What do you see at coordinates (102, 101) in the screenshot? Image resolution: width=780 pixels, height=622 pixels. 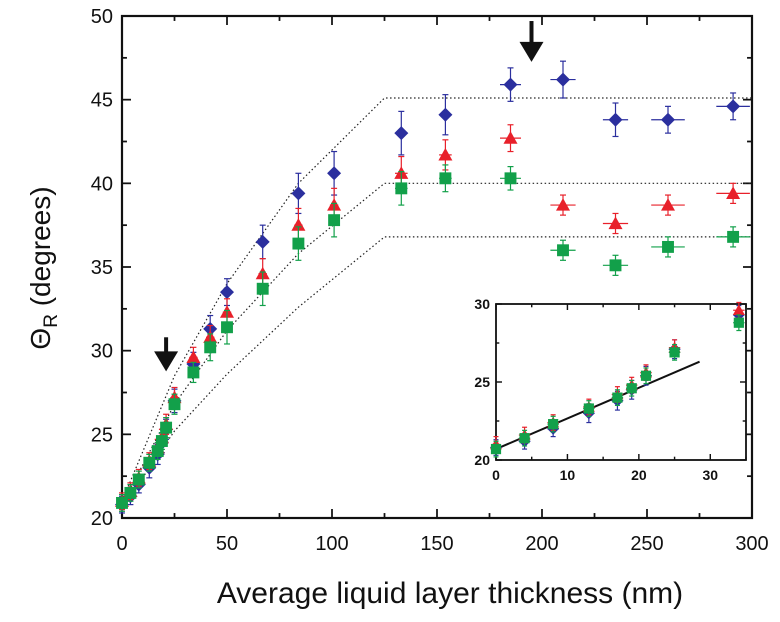 I see `y-tick-label: 45` at bounding box center [102, 101].